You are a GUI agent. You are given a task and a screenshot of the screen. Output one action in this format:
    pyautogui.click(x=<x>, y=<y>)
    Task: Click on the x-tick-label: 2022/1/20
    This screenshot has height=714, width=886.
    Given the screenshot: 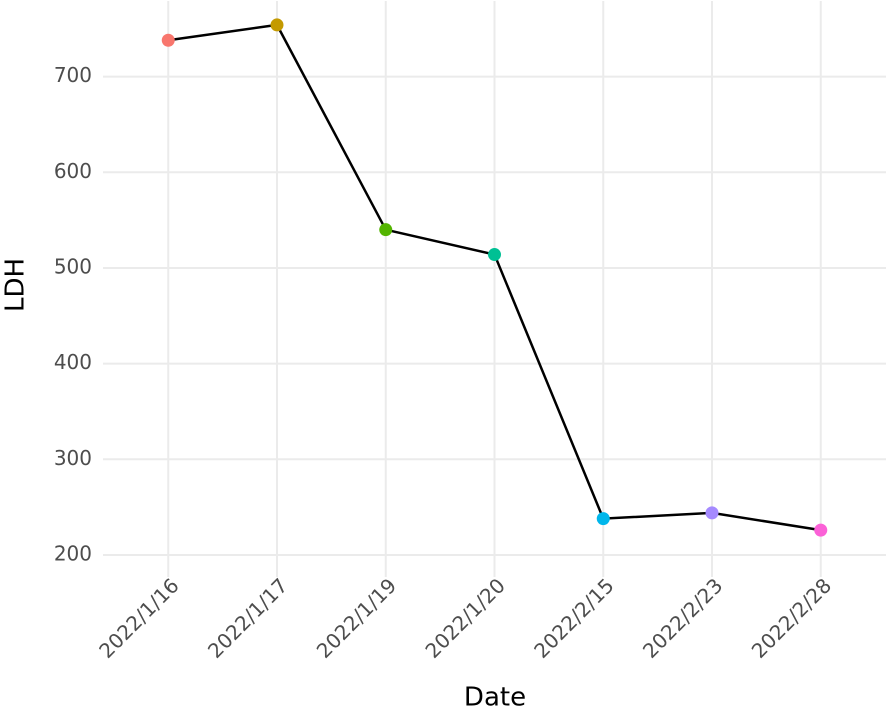 What is the action you would take?
    pyautogui.click(x=464, y=617)
    